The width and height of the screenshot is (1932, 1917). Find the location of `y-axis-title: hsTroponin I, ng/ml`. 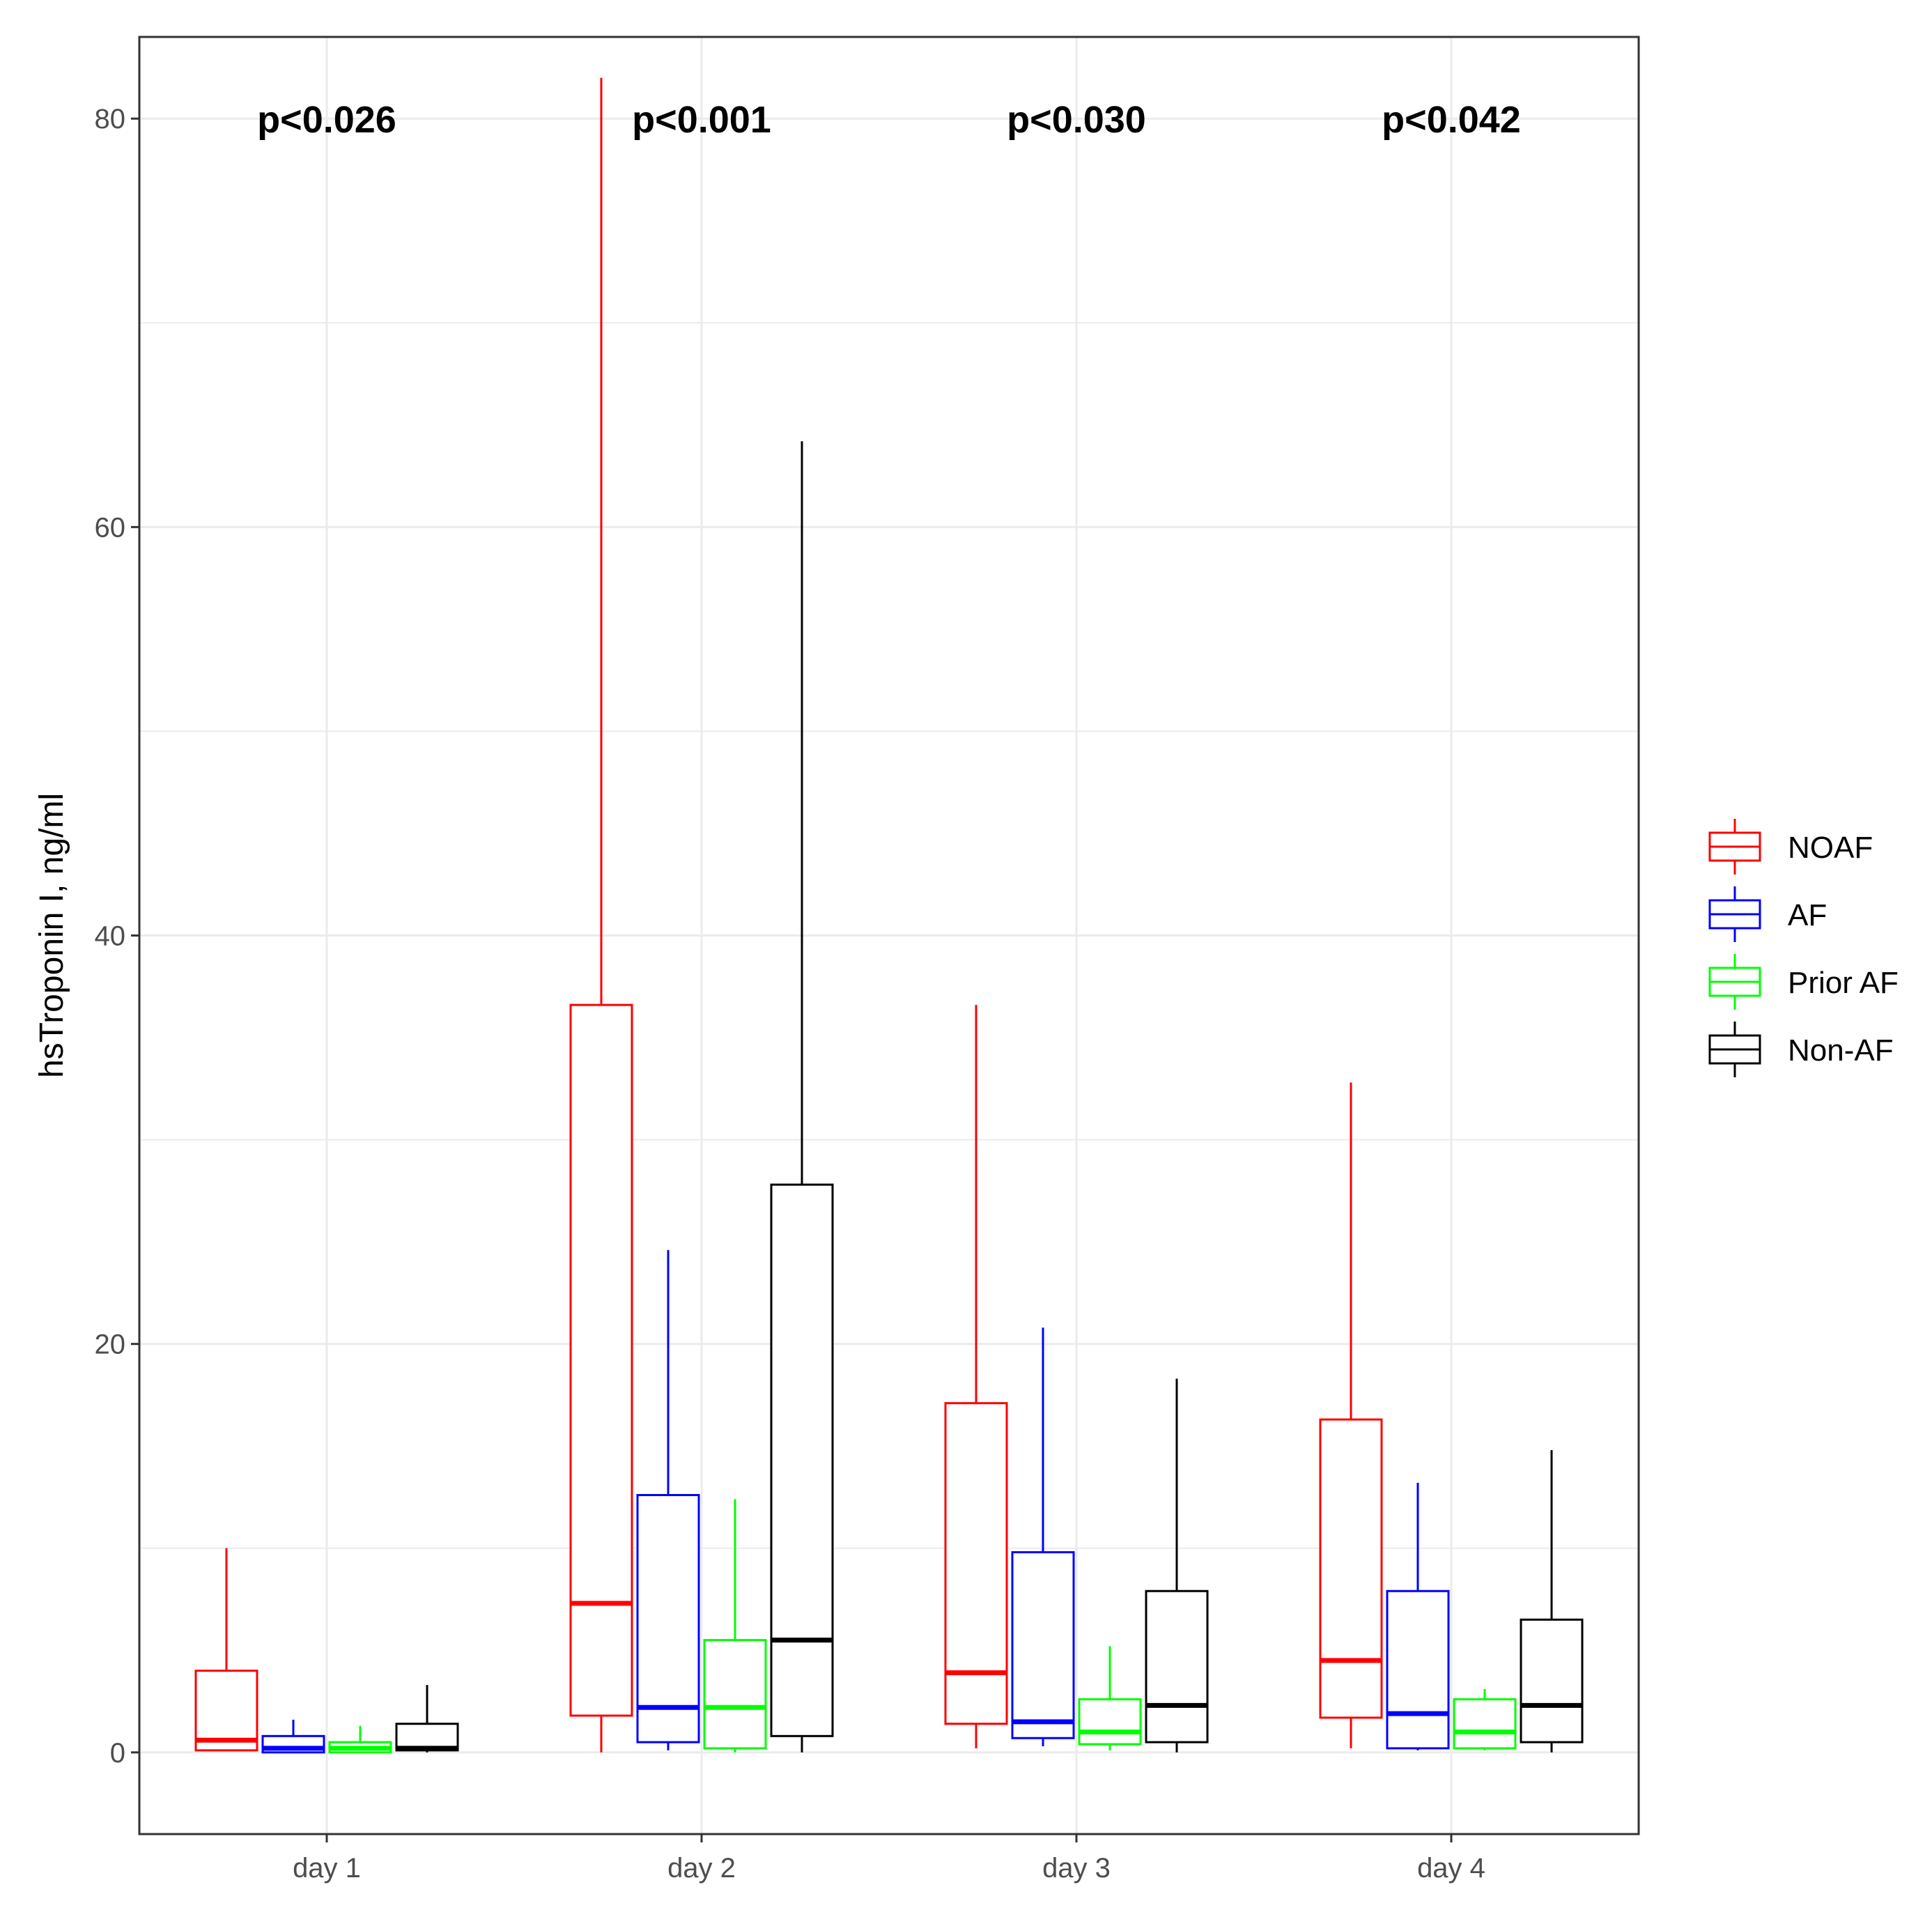

y-axis-title: hsTroponin I, ng/ml is located at coordinates (52, 936).